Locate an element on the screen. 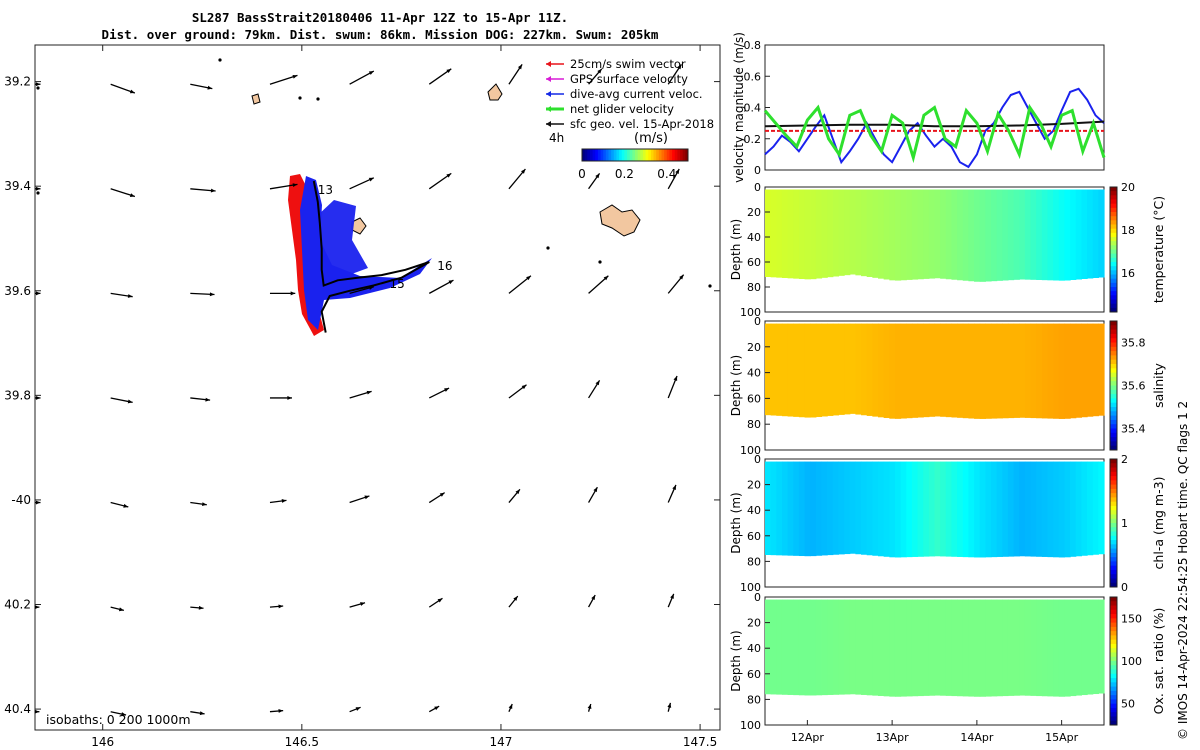 This screenshot has width=1200, height=750. map-colorbar-tick-label: 0.4 is located at coordinates (666, 174).